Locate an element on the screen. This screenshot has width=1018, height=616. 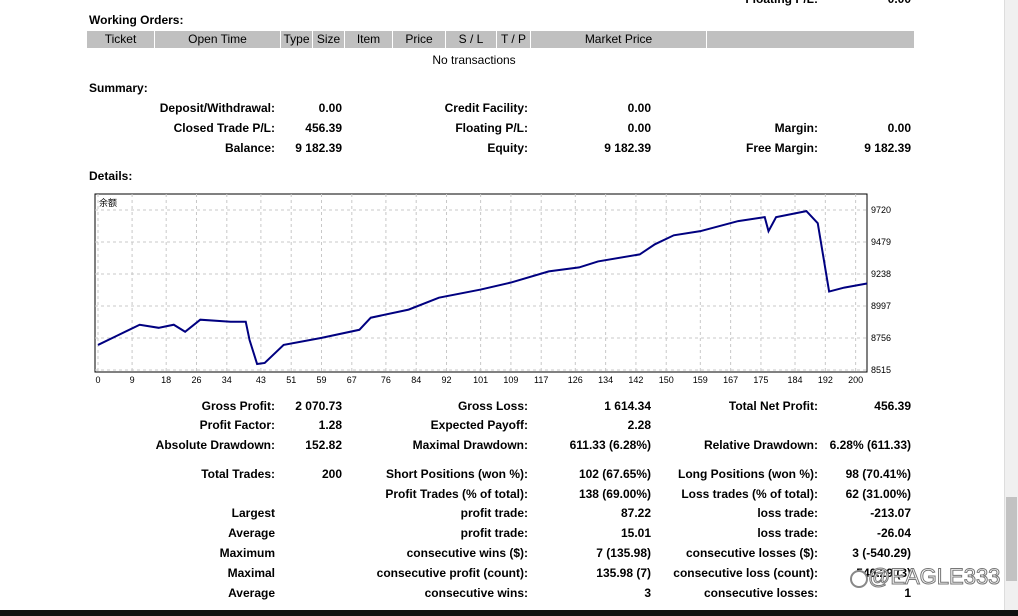
stat-label: Equity: is located at coordinates (507, 148).